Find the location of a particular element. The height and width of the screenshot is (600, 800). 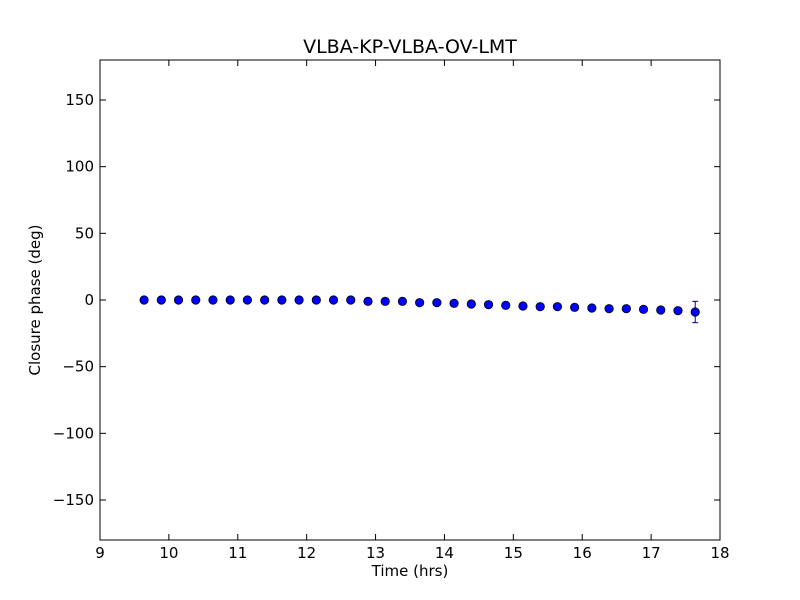

y-tick-label: −50 is located at coordinates (78, 367).